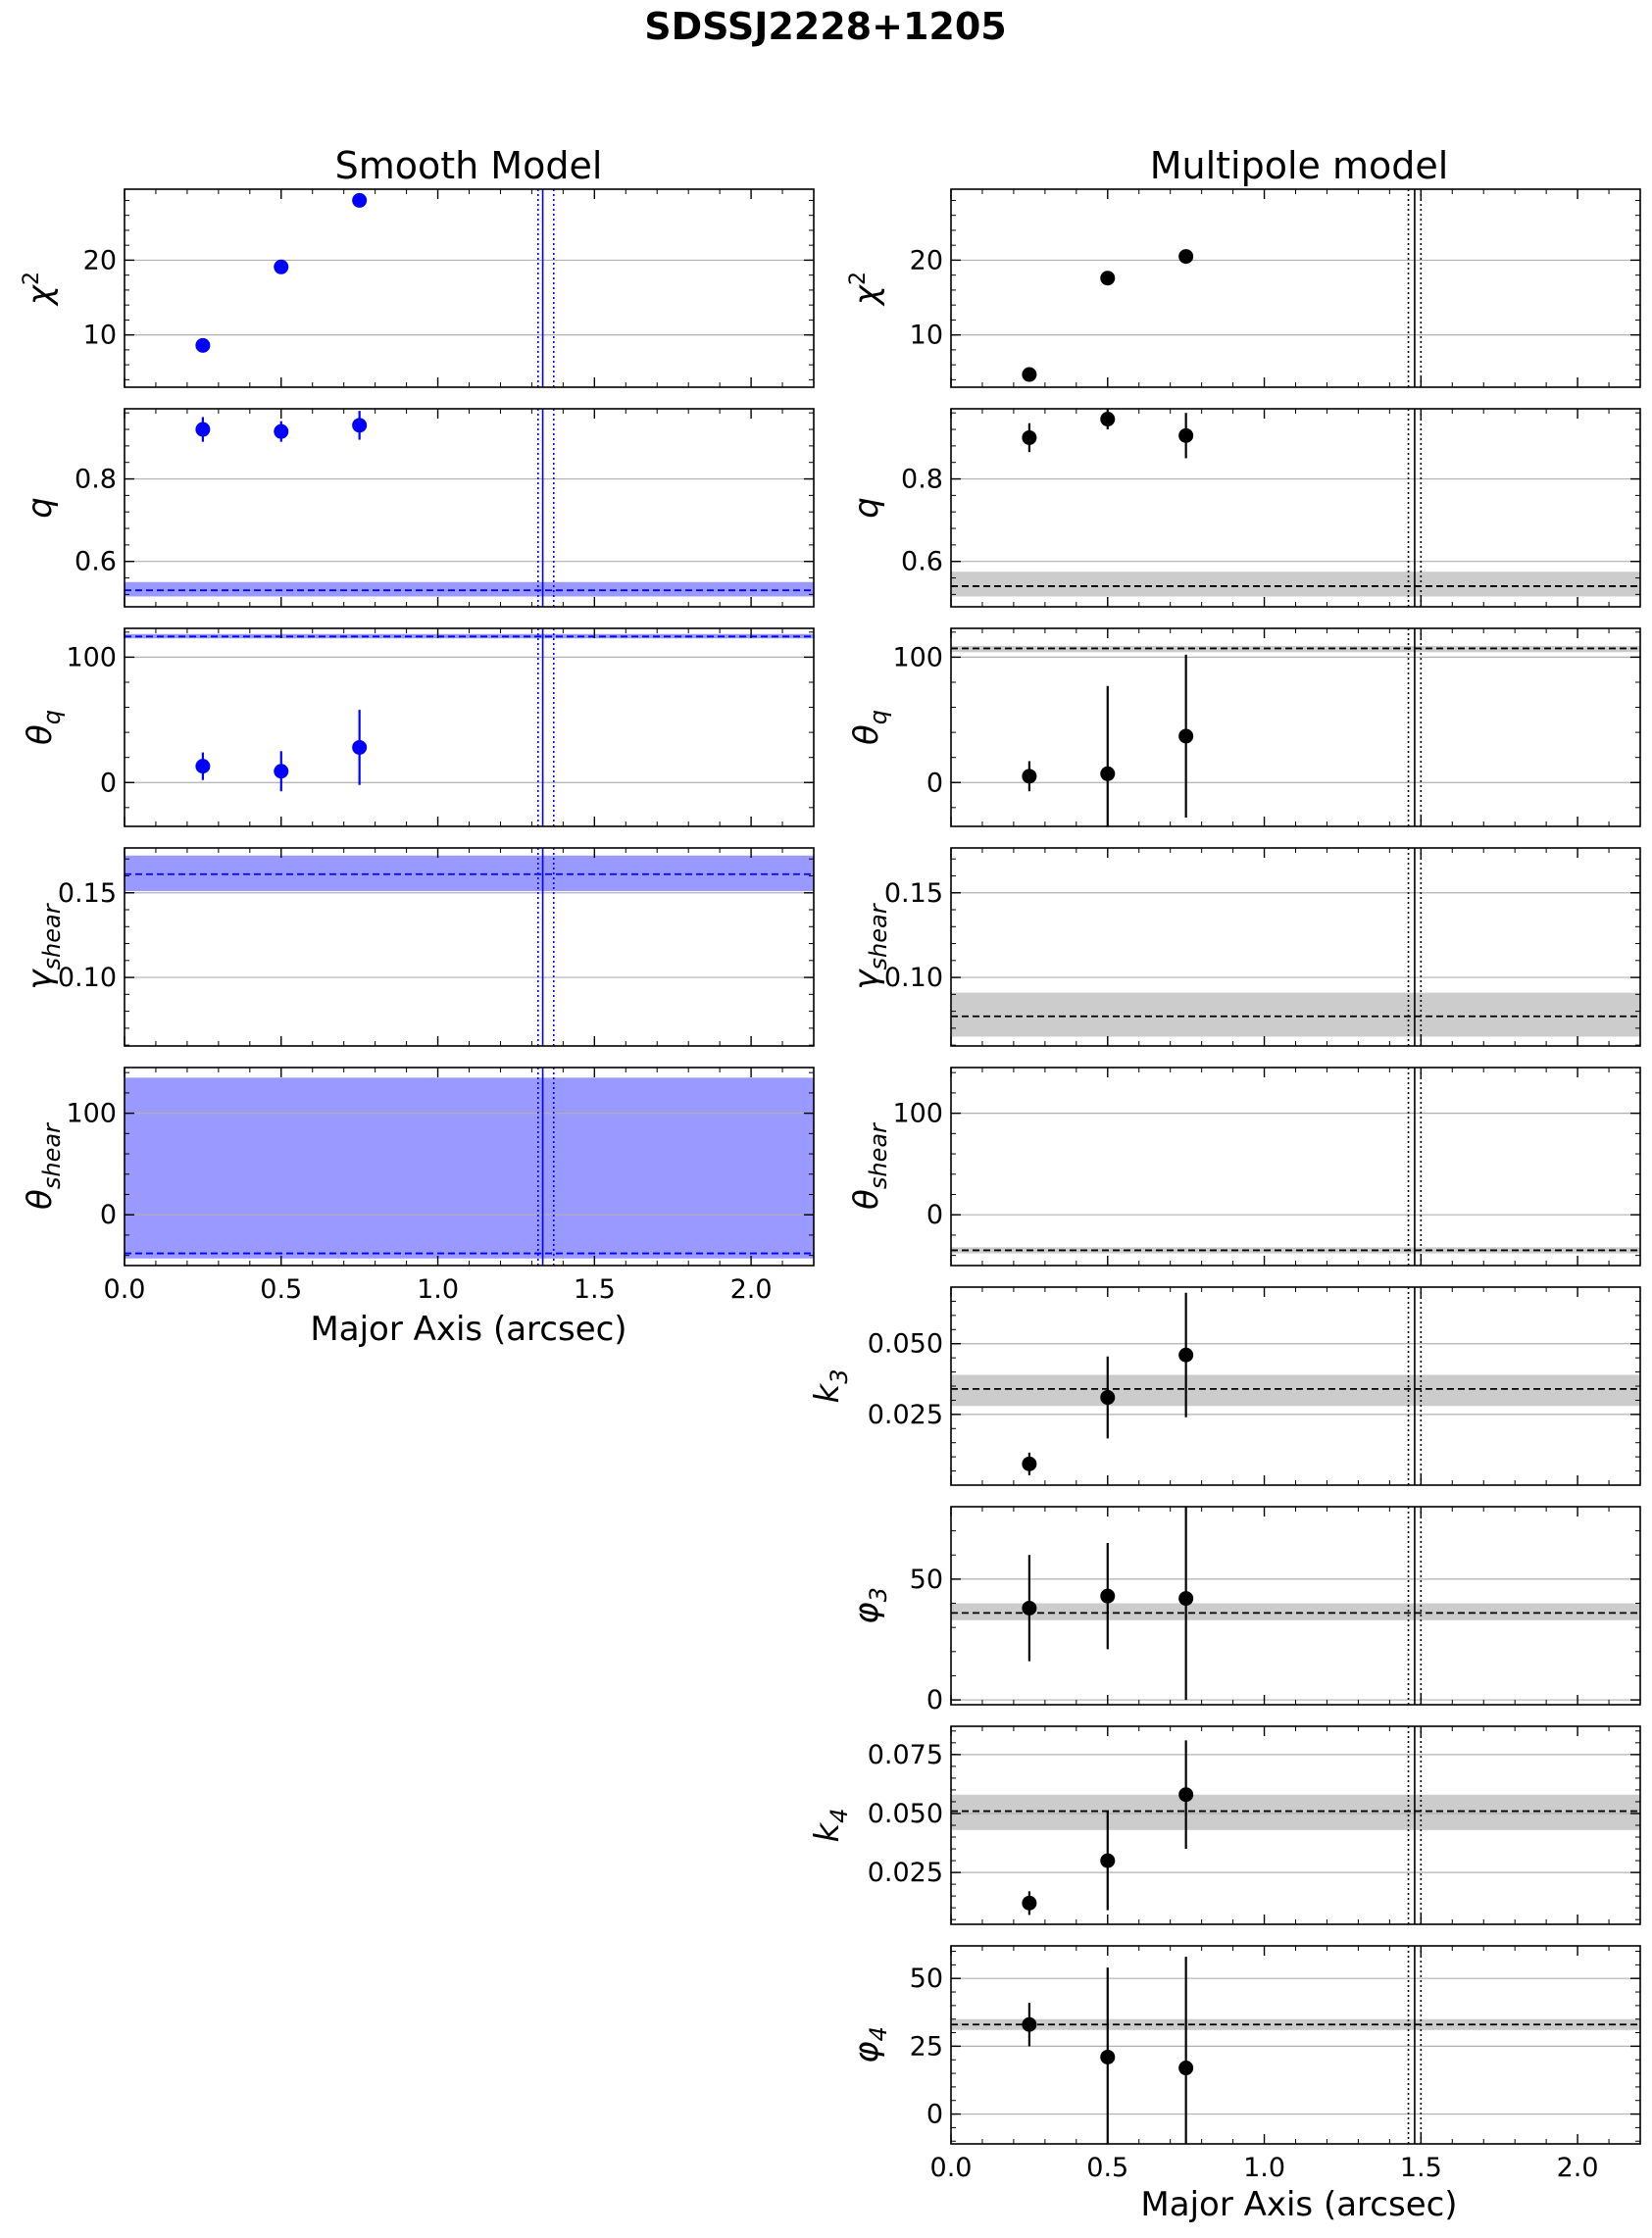 This screenshot has width=1652, height=2238. I want to click on multipole-column-title: Multipole model, so click(1299, 165).